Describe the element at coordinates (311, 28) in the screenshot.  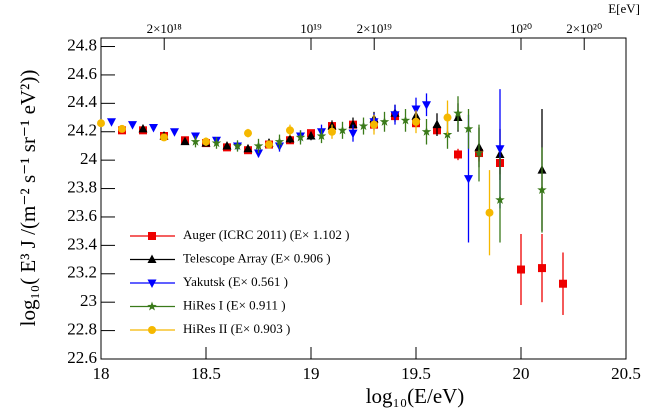
I see `top-tick-label: 10¹⁹` at that location.